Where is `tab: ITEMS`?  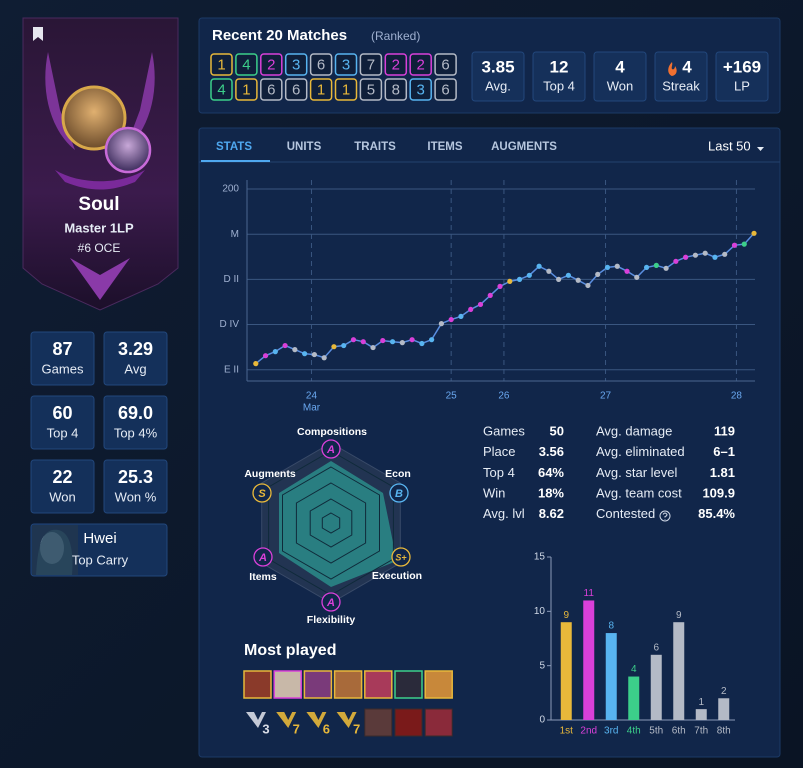
tab: ITEMS is located at coordinates (444, 147).